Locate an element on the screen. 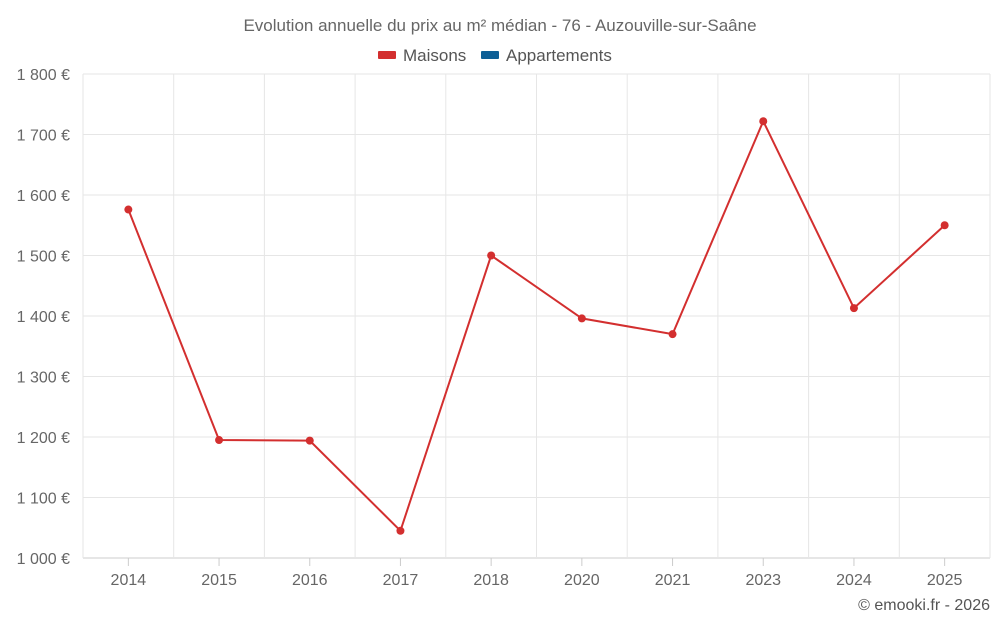 Image resolution: width=1000 pixels, height=625 pixels. x-tick-label: 2020 is located at coordinates (582, 580).